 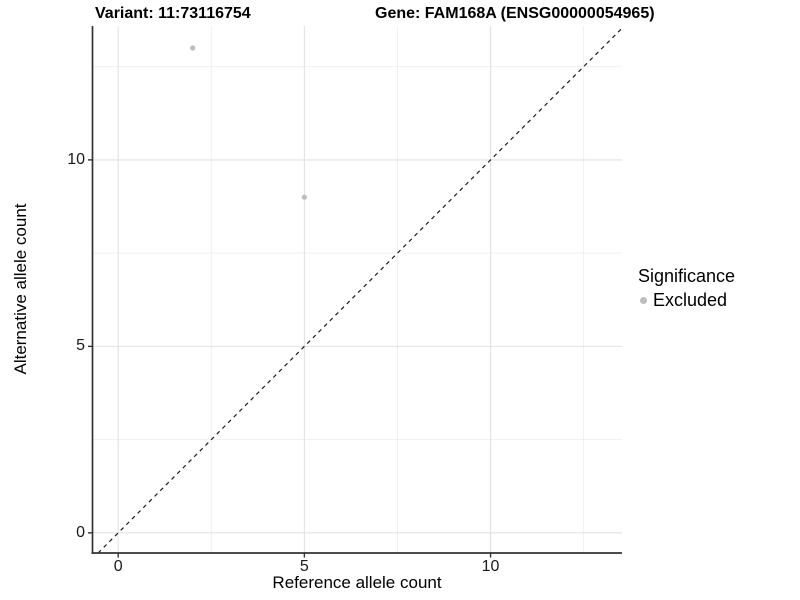 I want to click on x-tick-label: 10, so click(x=490, y=566).